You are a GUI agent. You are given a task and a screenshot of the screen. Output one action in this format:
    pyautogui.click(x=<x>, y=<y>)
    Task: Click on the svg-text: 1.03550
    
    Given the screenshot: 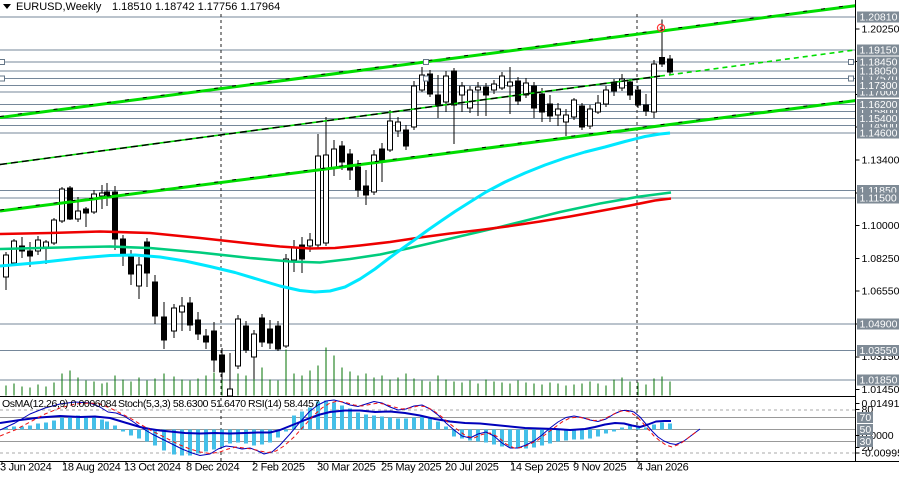 What is the action you would take?
    pyautogui.click(x=879, y=351)
    